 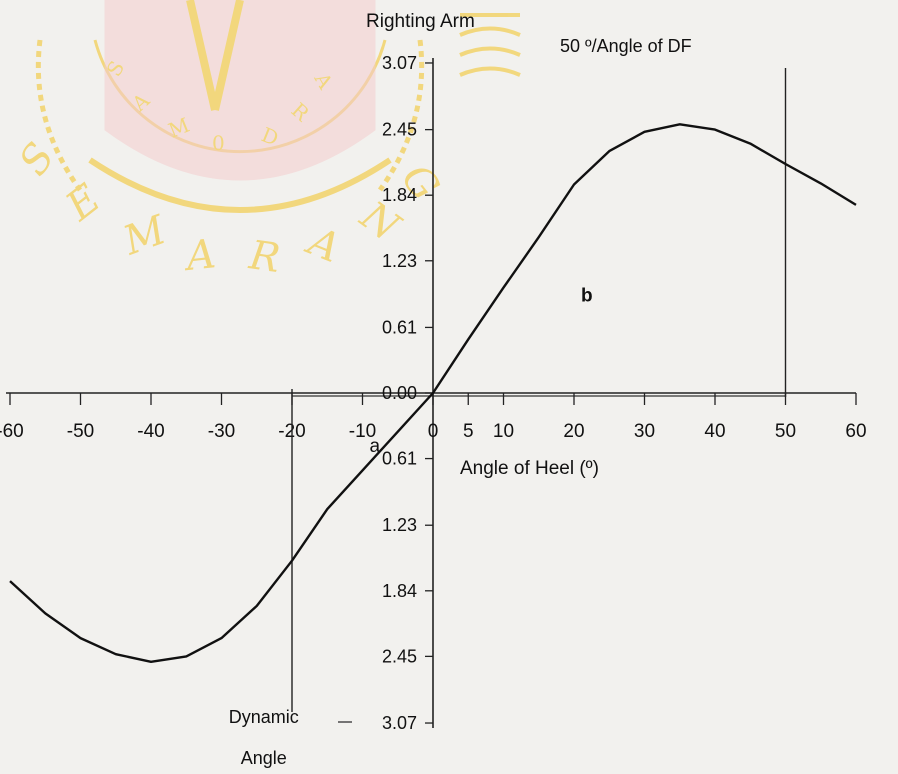 I want to click on x-tick-label: 10, so click(x=503, y=431).